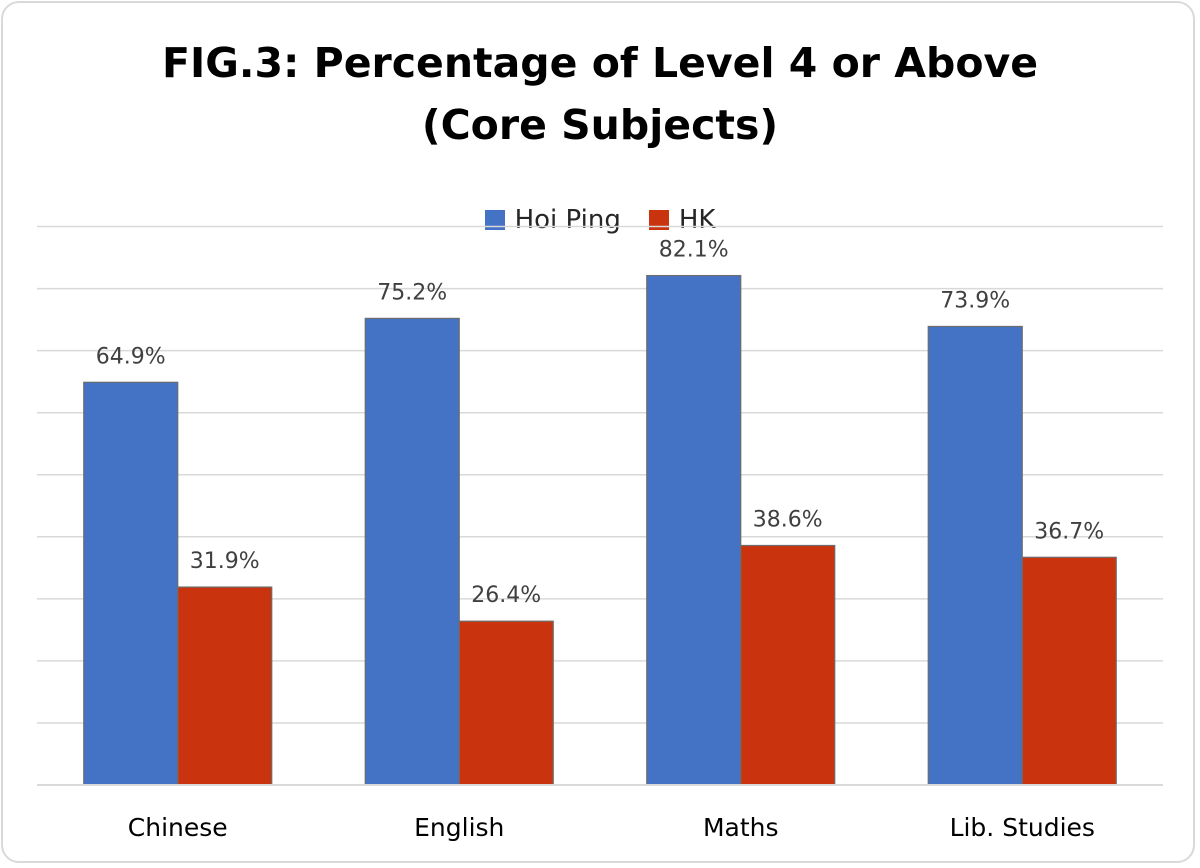 The width and height of the screenshot is (1200, 868). Describe the element at coordinates (567, 220) in the screenshot. I see `legend-label-hoi-ping: Hoi Ping` at that location.